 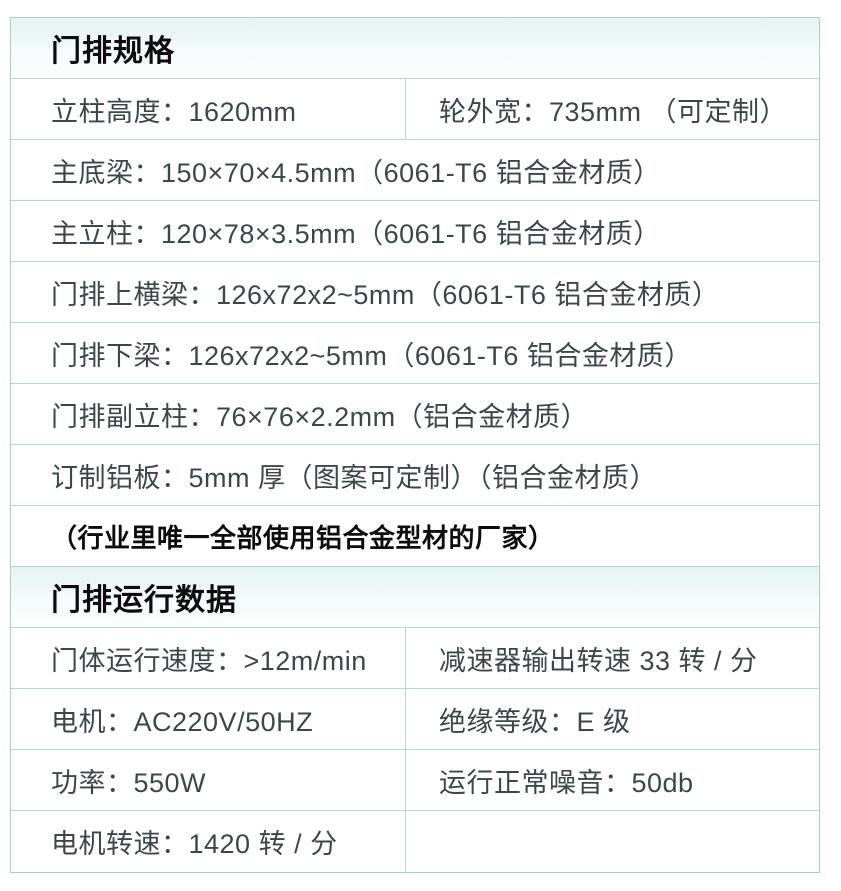 I want to click on spec-row-upper-crossbeam: 门排上横梁：126x72x2~5mm（6061-T6 铝合金材质）, so click(x=415, y=292).